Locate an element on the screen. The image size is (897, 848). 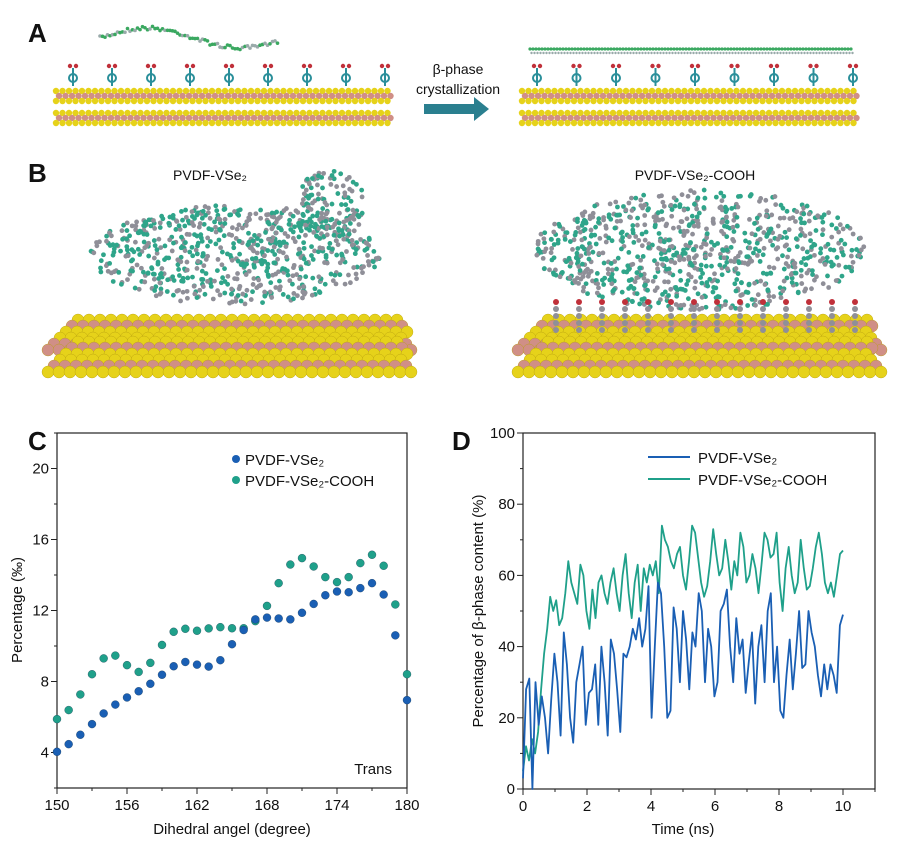
x-tick-label: 150 is located at coordinates (56, 805).